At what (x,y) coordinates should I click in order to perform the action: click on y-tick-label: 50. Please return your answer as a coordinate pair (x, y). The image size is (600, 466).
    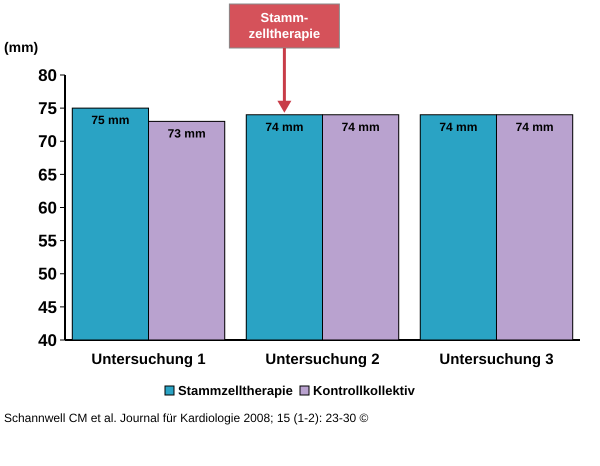
    Looking at the image, I should click on (47, 274).